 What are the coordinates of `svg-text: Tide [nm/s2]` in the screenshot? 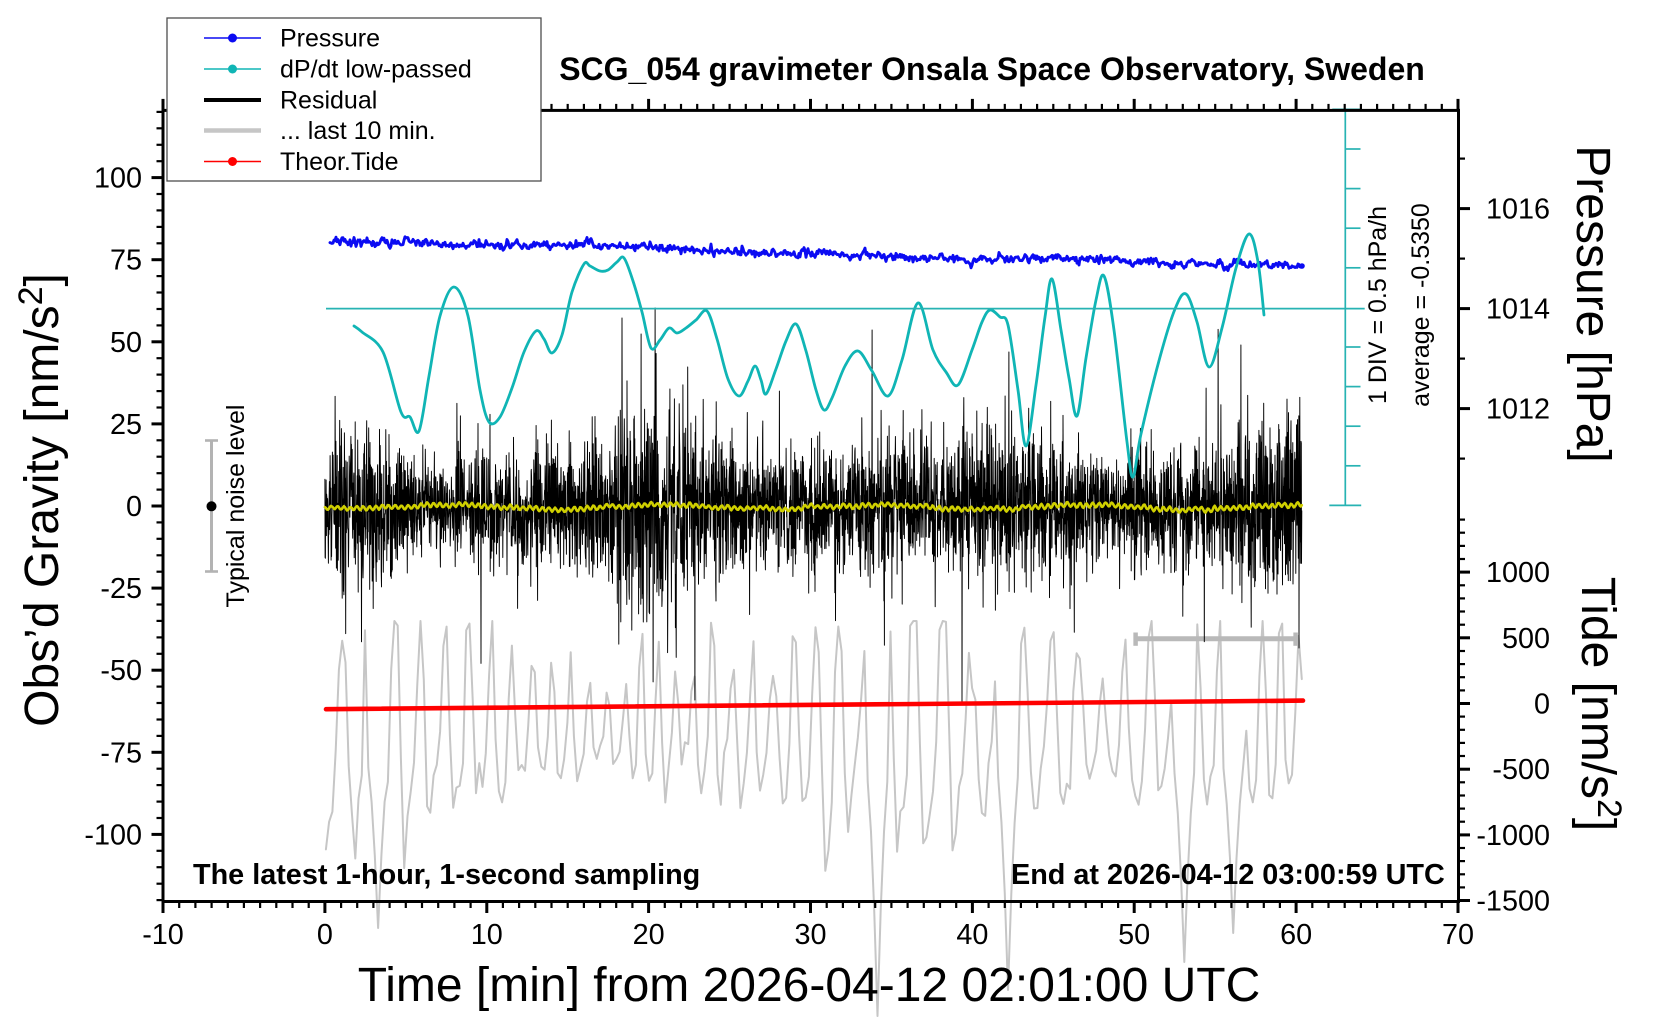 It's located at (1599, 704).